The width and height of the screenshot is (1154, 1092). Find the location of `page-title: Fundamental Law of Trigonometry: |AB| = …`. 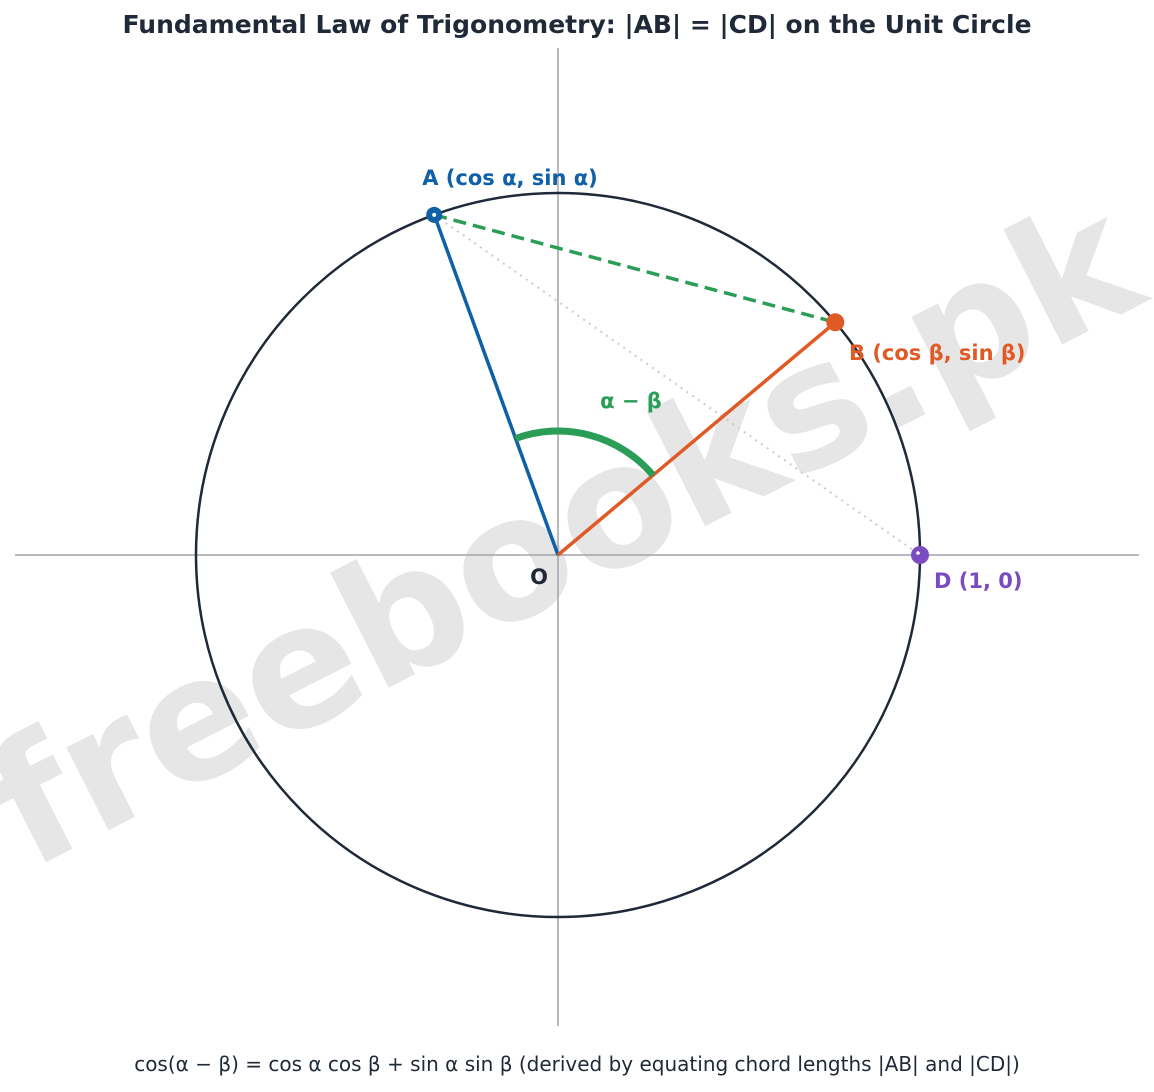

page-title: Fundamental Law of Trigonometry: |AB| = … is located at coordinates (577, 24).